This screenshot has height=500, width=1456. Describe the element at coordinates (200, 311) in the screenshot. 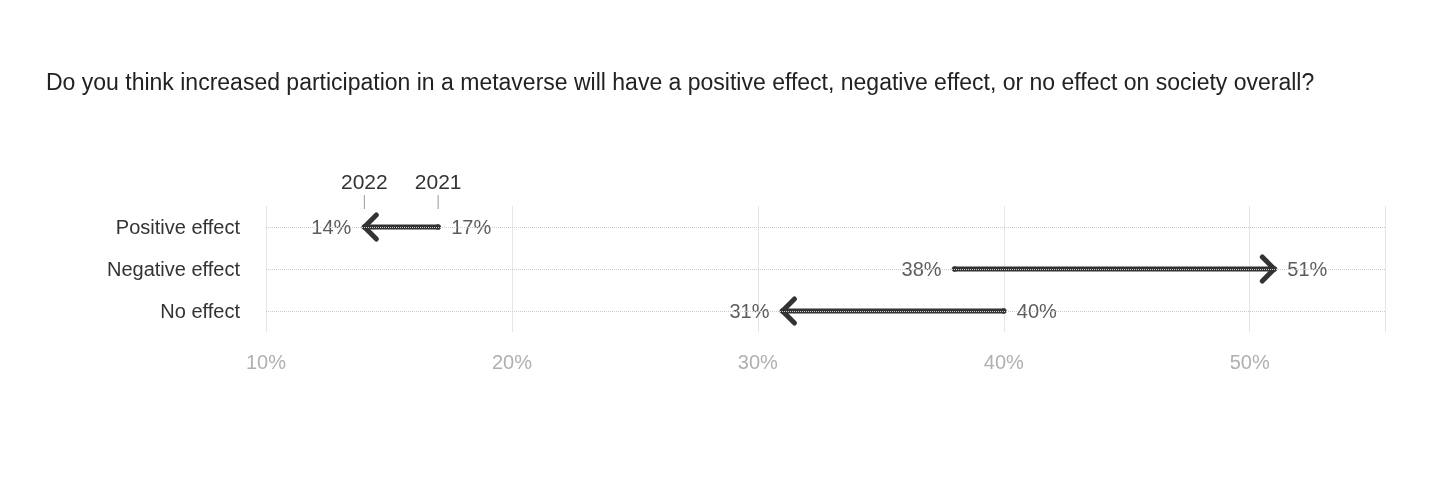

I see `y-tick-label: No effect` at that location.